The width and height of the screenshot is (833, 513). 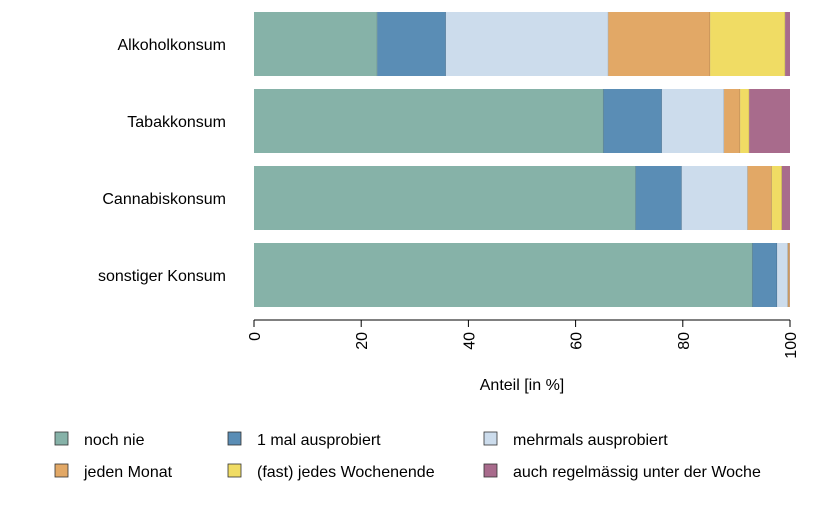 I want to click on x-tick-label: 80, so click(x=684, y=341).